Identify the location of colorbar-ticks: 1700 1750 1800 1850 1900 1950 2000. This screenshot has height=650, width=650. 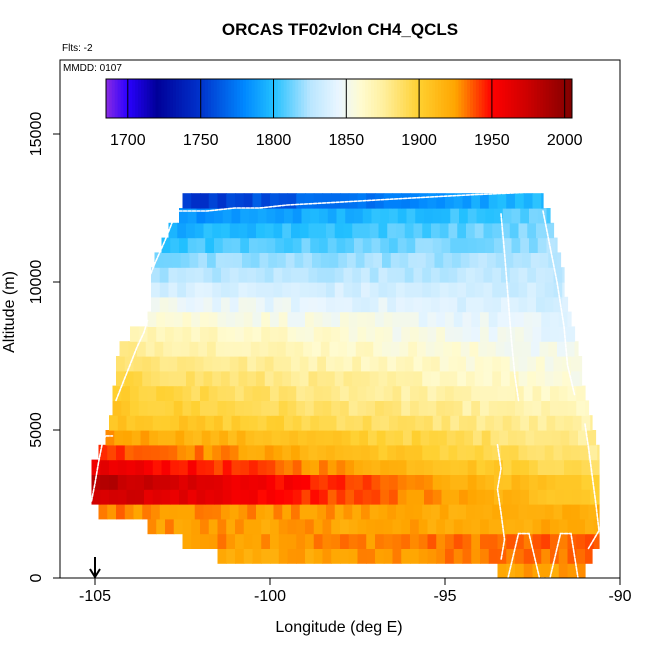
(346, 114).